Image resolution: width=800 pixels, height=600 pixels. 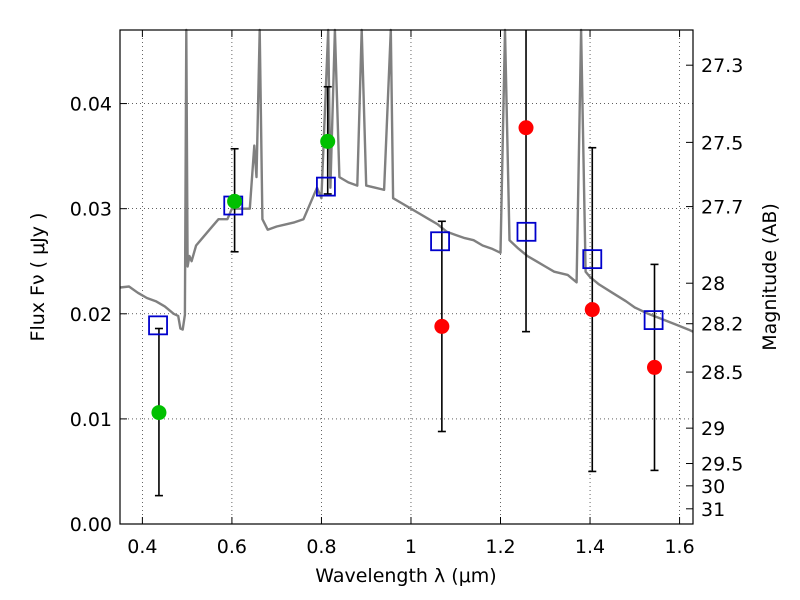 What do you see at coordinates (722, 143) in the screenshot?
I see `right-tick-label: 27.5` at bounding box center [722, 143].